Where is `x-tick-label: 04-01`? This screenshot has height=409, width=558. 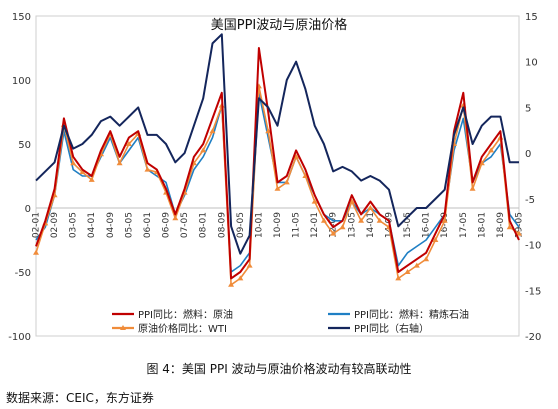 x-tick-label: 04-01 is located at coordinates (92, 225).